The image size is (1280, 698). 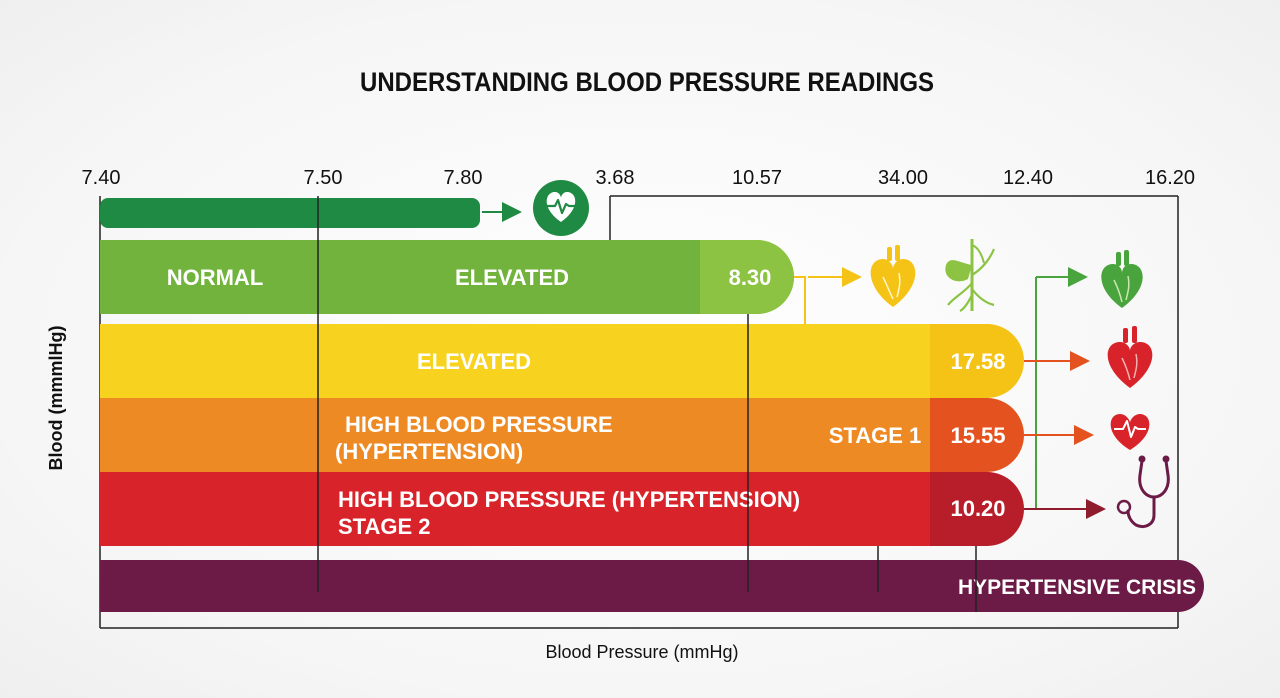 What do you see at coordinates (562, 361) in the screenshot?
I see `band-yellow` at bounding box center [562, 361].